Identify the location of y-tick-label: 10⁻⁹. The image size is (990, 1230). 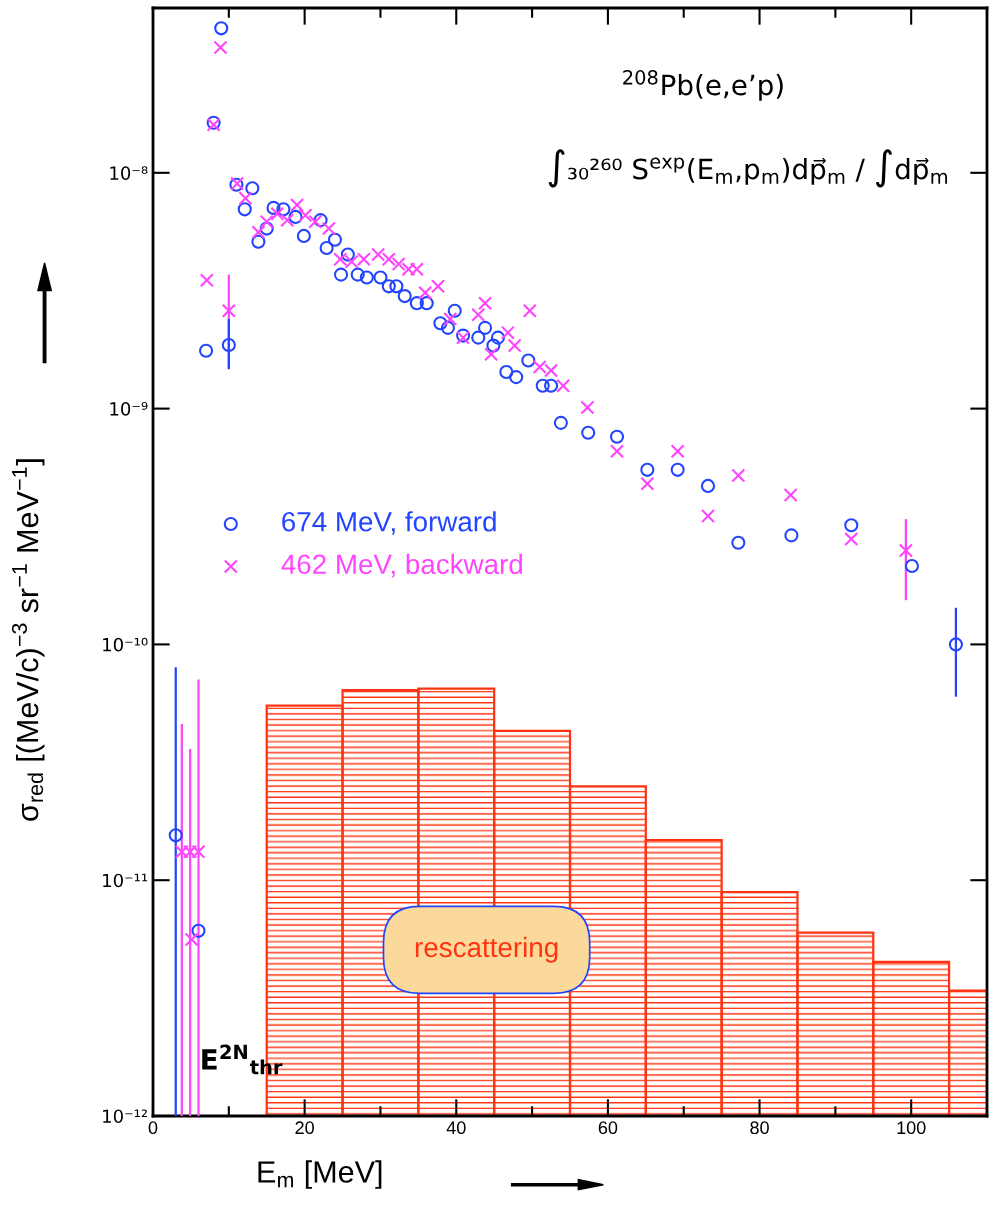
(129, 409).